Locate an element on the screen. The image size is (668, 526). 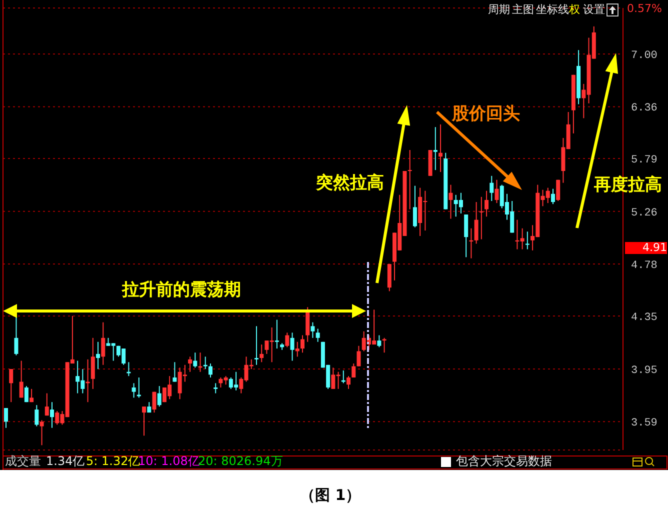
y-tick-label: 5.79 is located at coordinates (644, 160).